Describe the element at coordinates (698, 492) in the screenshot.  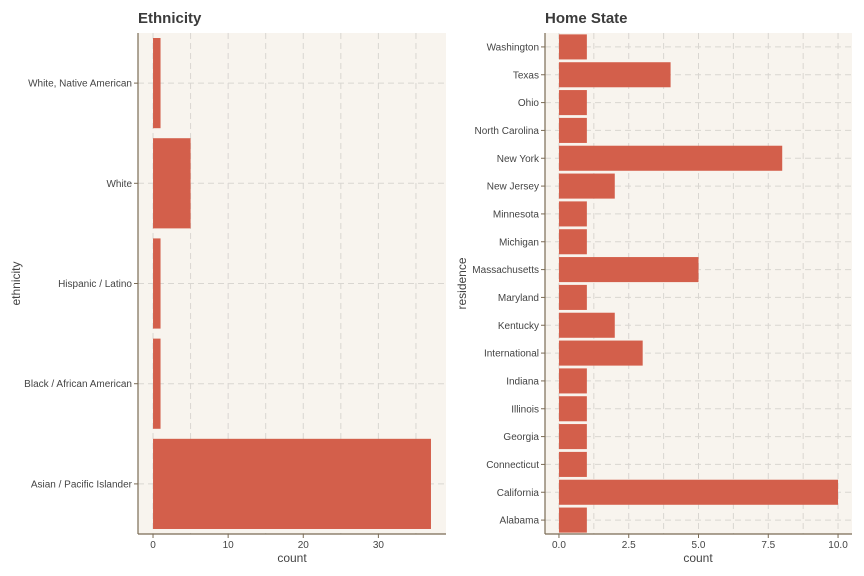
I see `home-state-bar-california` at that location.